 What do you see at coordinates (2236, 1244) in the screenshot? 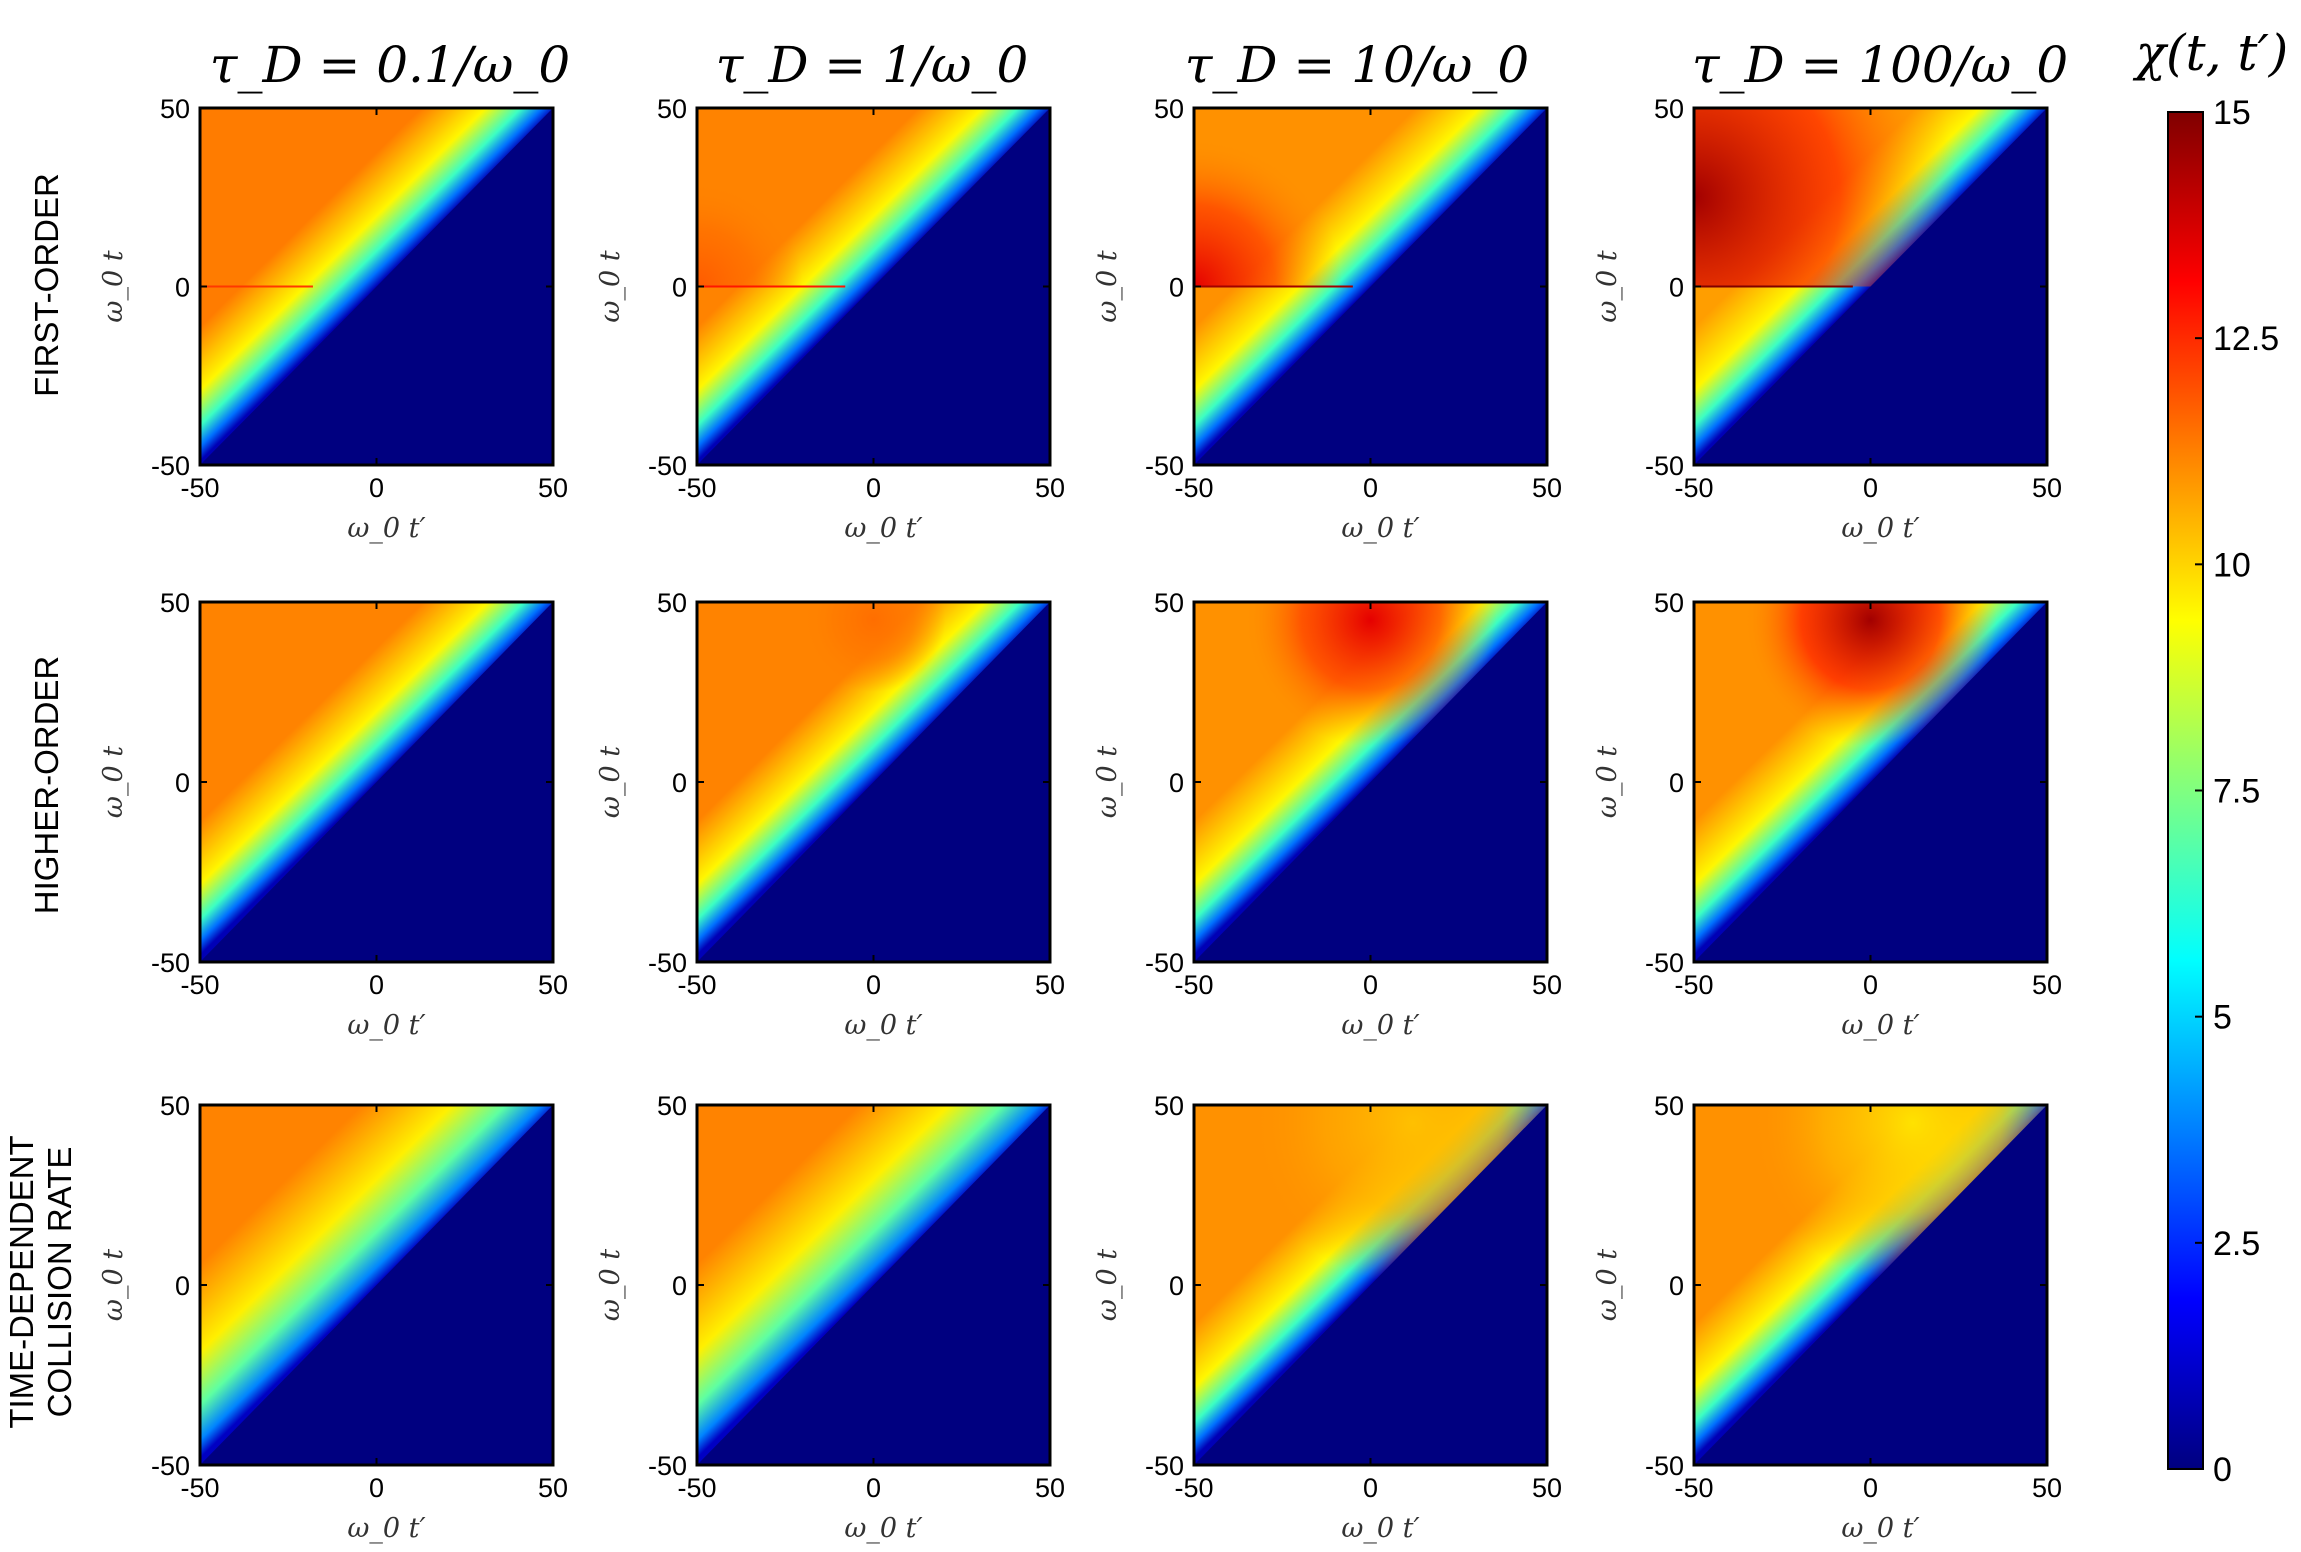
I see `colorbar-tick-label: 2.5` at bounding box center [2236, 1244].